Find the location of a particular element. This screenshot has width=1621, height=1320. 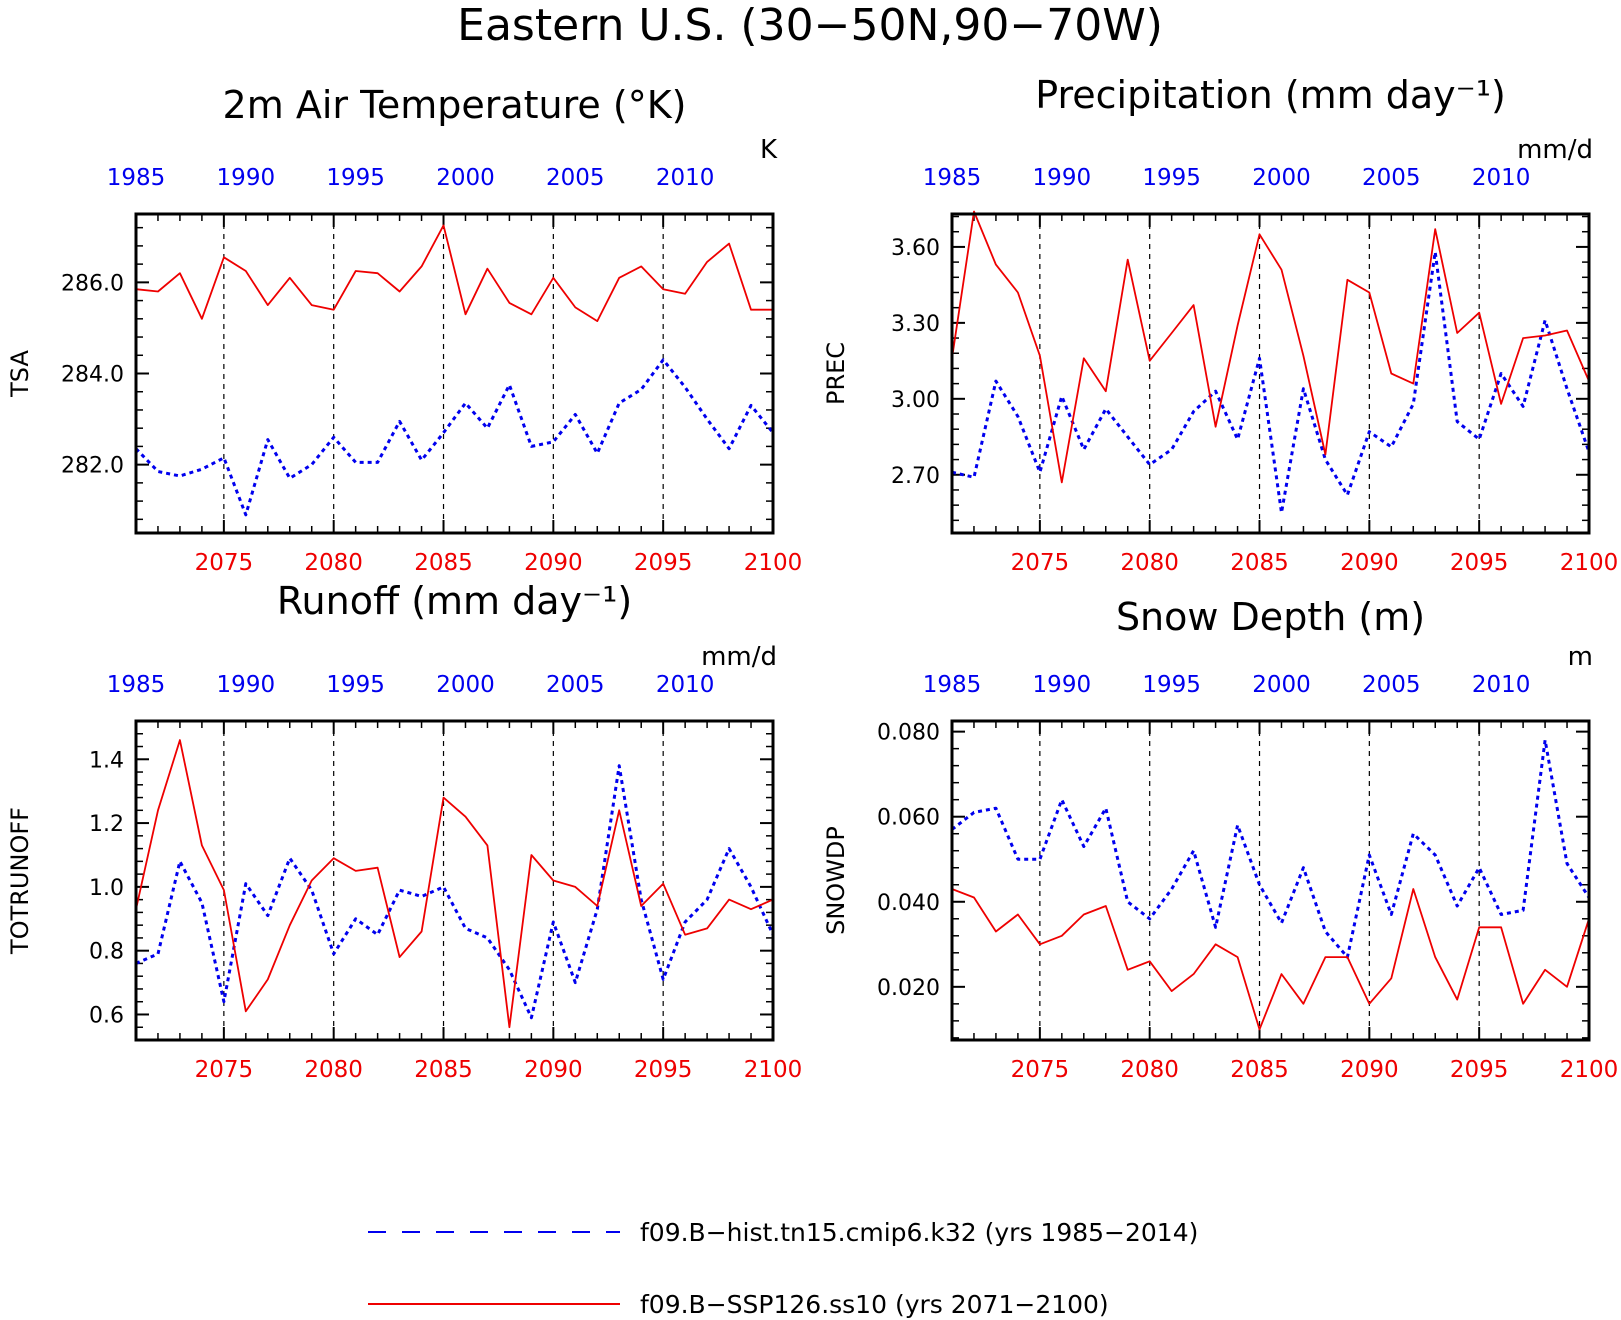

units-label: m is located at coordinates (1580, 657).